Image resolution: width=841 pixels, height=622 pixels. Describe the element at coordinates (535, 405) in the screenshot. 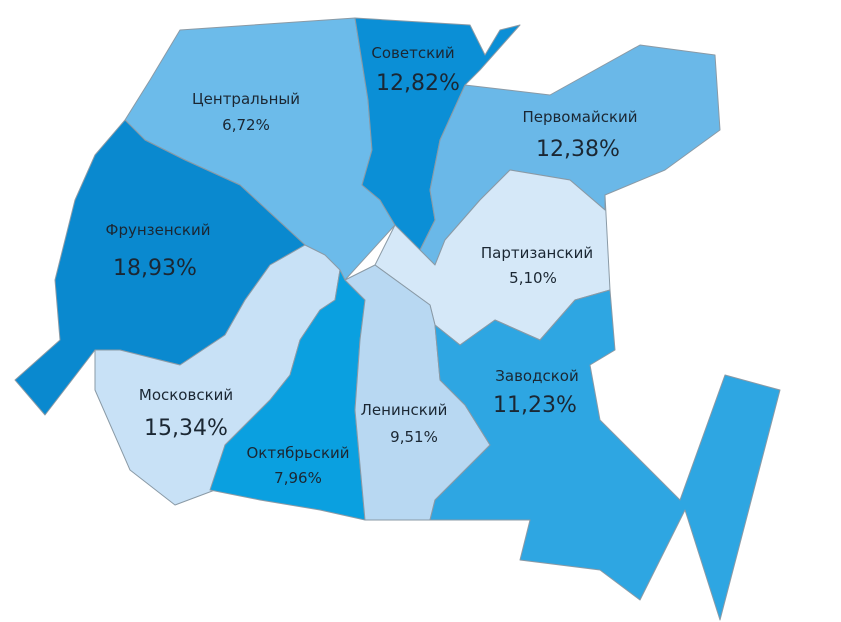

I see `district-share: 11,23%` at that location.